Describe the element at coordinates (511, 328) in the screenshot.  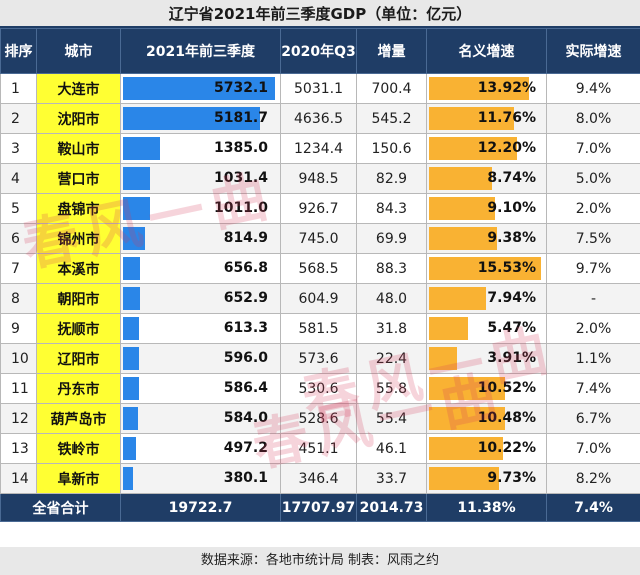
I see `nominal-growth-value: 5.47%` at that location.